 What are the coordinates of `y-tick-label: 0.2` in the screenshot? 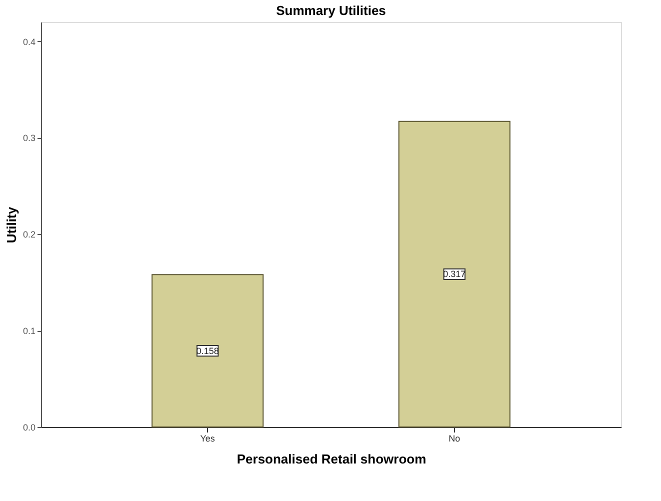 It's located at (29, 235).